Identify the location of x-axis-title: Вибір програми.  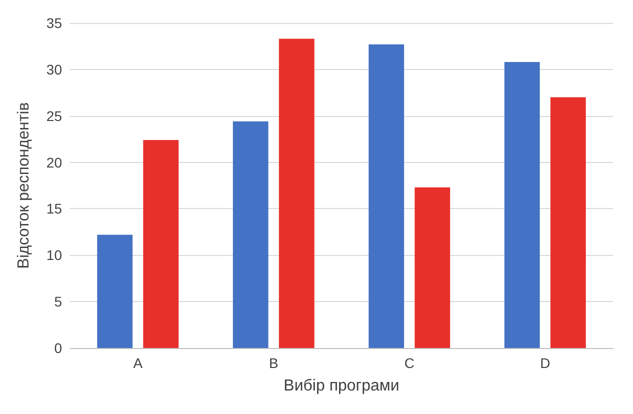
(342, 386).